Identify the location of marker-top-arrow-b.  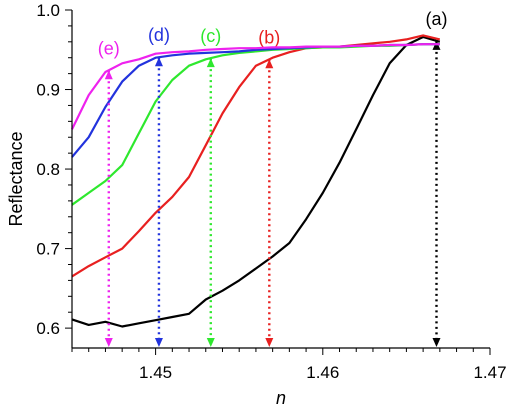
(269, 64).